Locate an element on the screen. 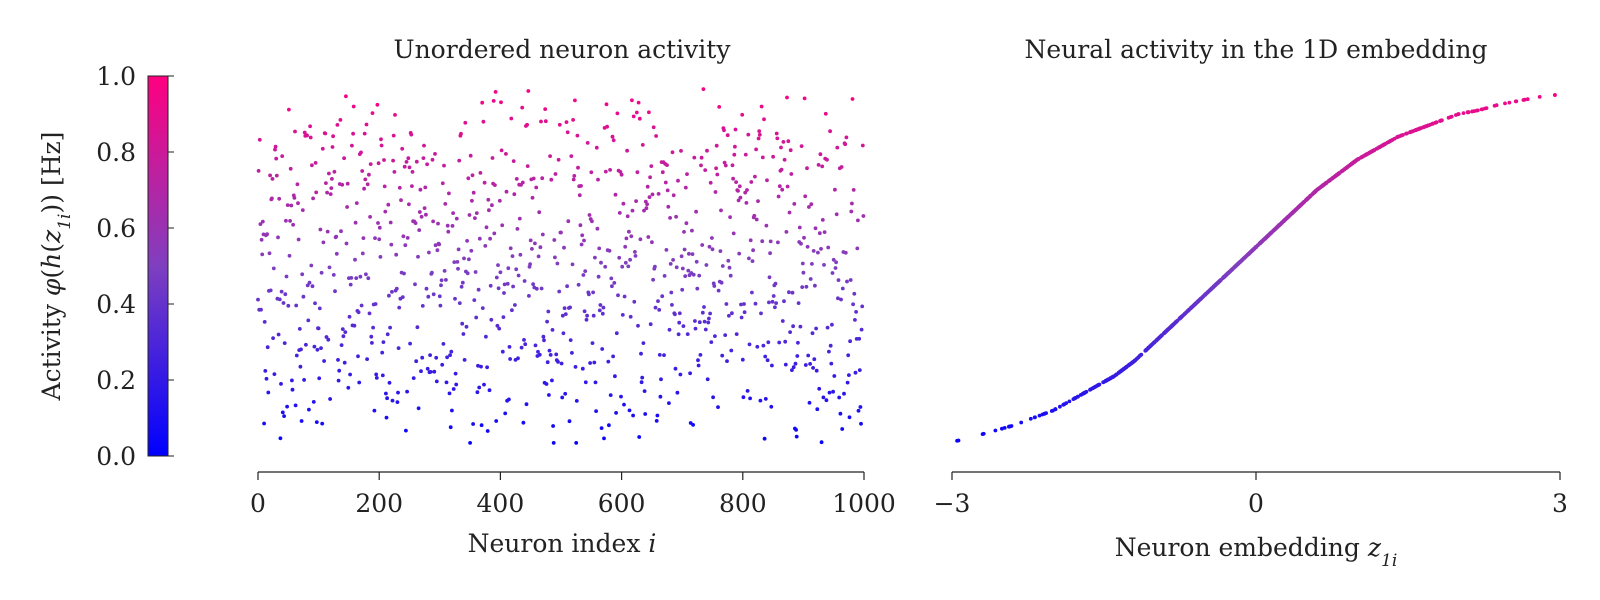 Image resolution: width=1600 pixels, height=600 pixels. colorbar-label: Activity φ(h(z1i)) [Hz] is located at coordinates (56, 267).